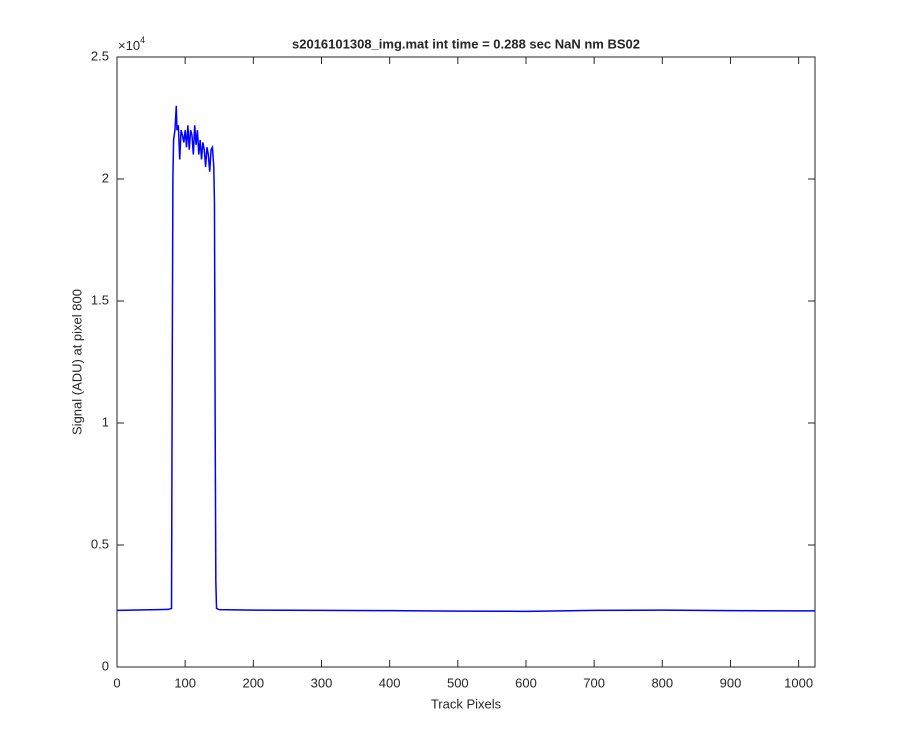 The height and width of the screenshot is (750, 900). What do you see at coordinates (526, 682) in the screenshot?
I see `x-tick-label: 600` at bounding box center [526, 682].